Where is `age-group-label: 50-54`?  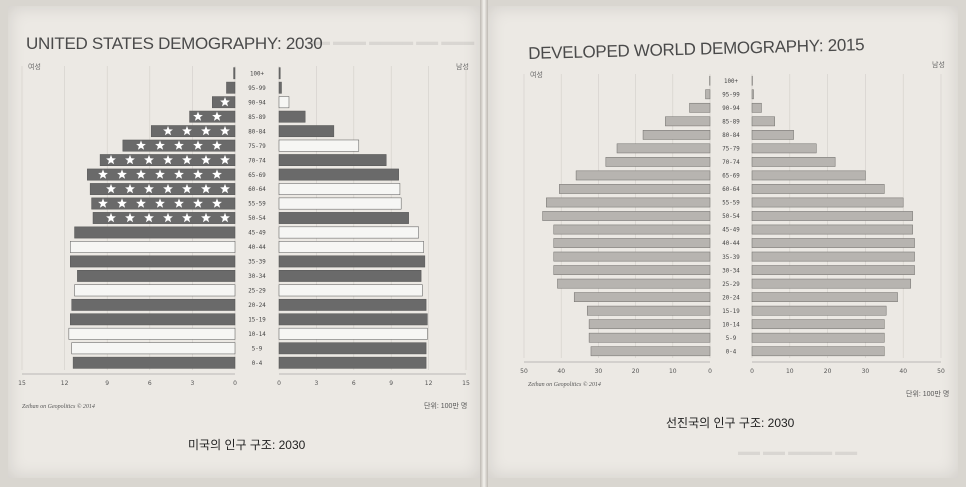 age-group-label: 50-54 is located at coordinates (731, 217).